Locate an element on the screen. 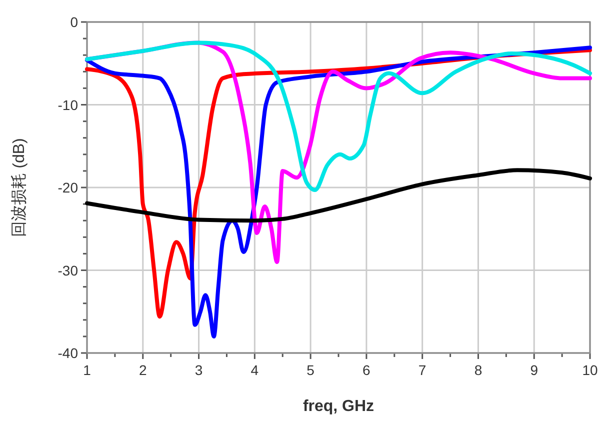 The width and height of the screenshot is (605, 423). x-tick-label: 10 is located at coordinates (590, 370).